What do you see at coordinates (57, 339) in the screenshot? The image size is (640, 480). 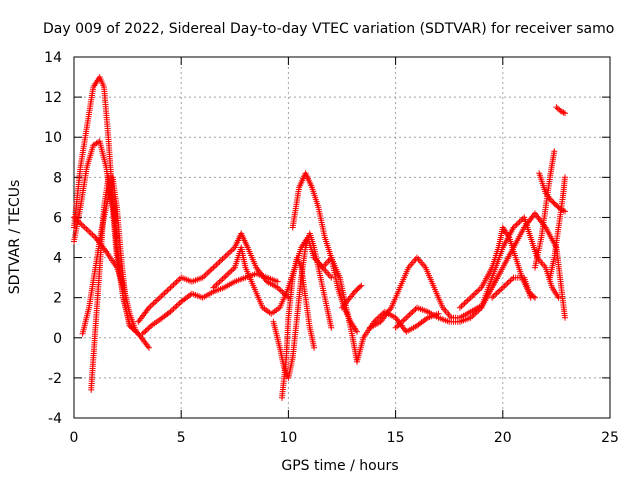 I see `y-tick-label: 0` at bounding box center [57, 339].